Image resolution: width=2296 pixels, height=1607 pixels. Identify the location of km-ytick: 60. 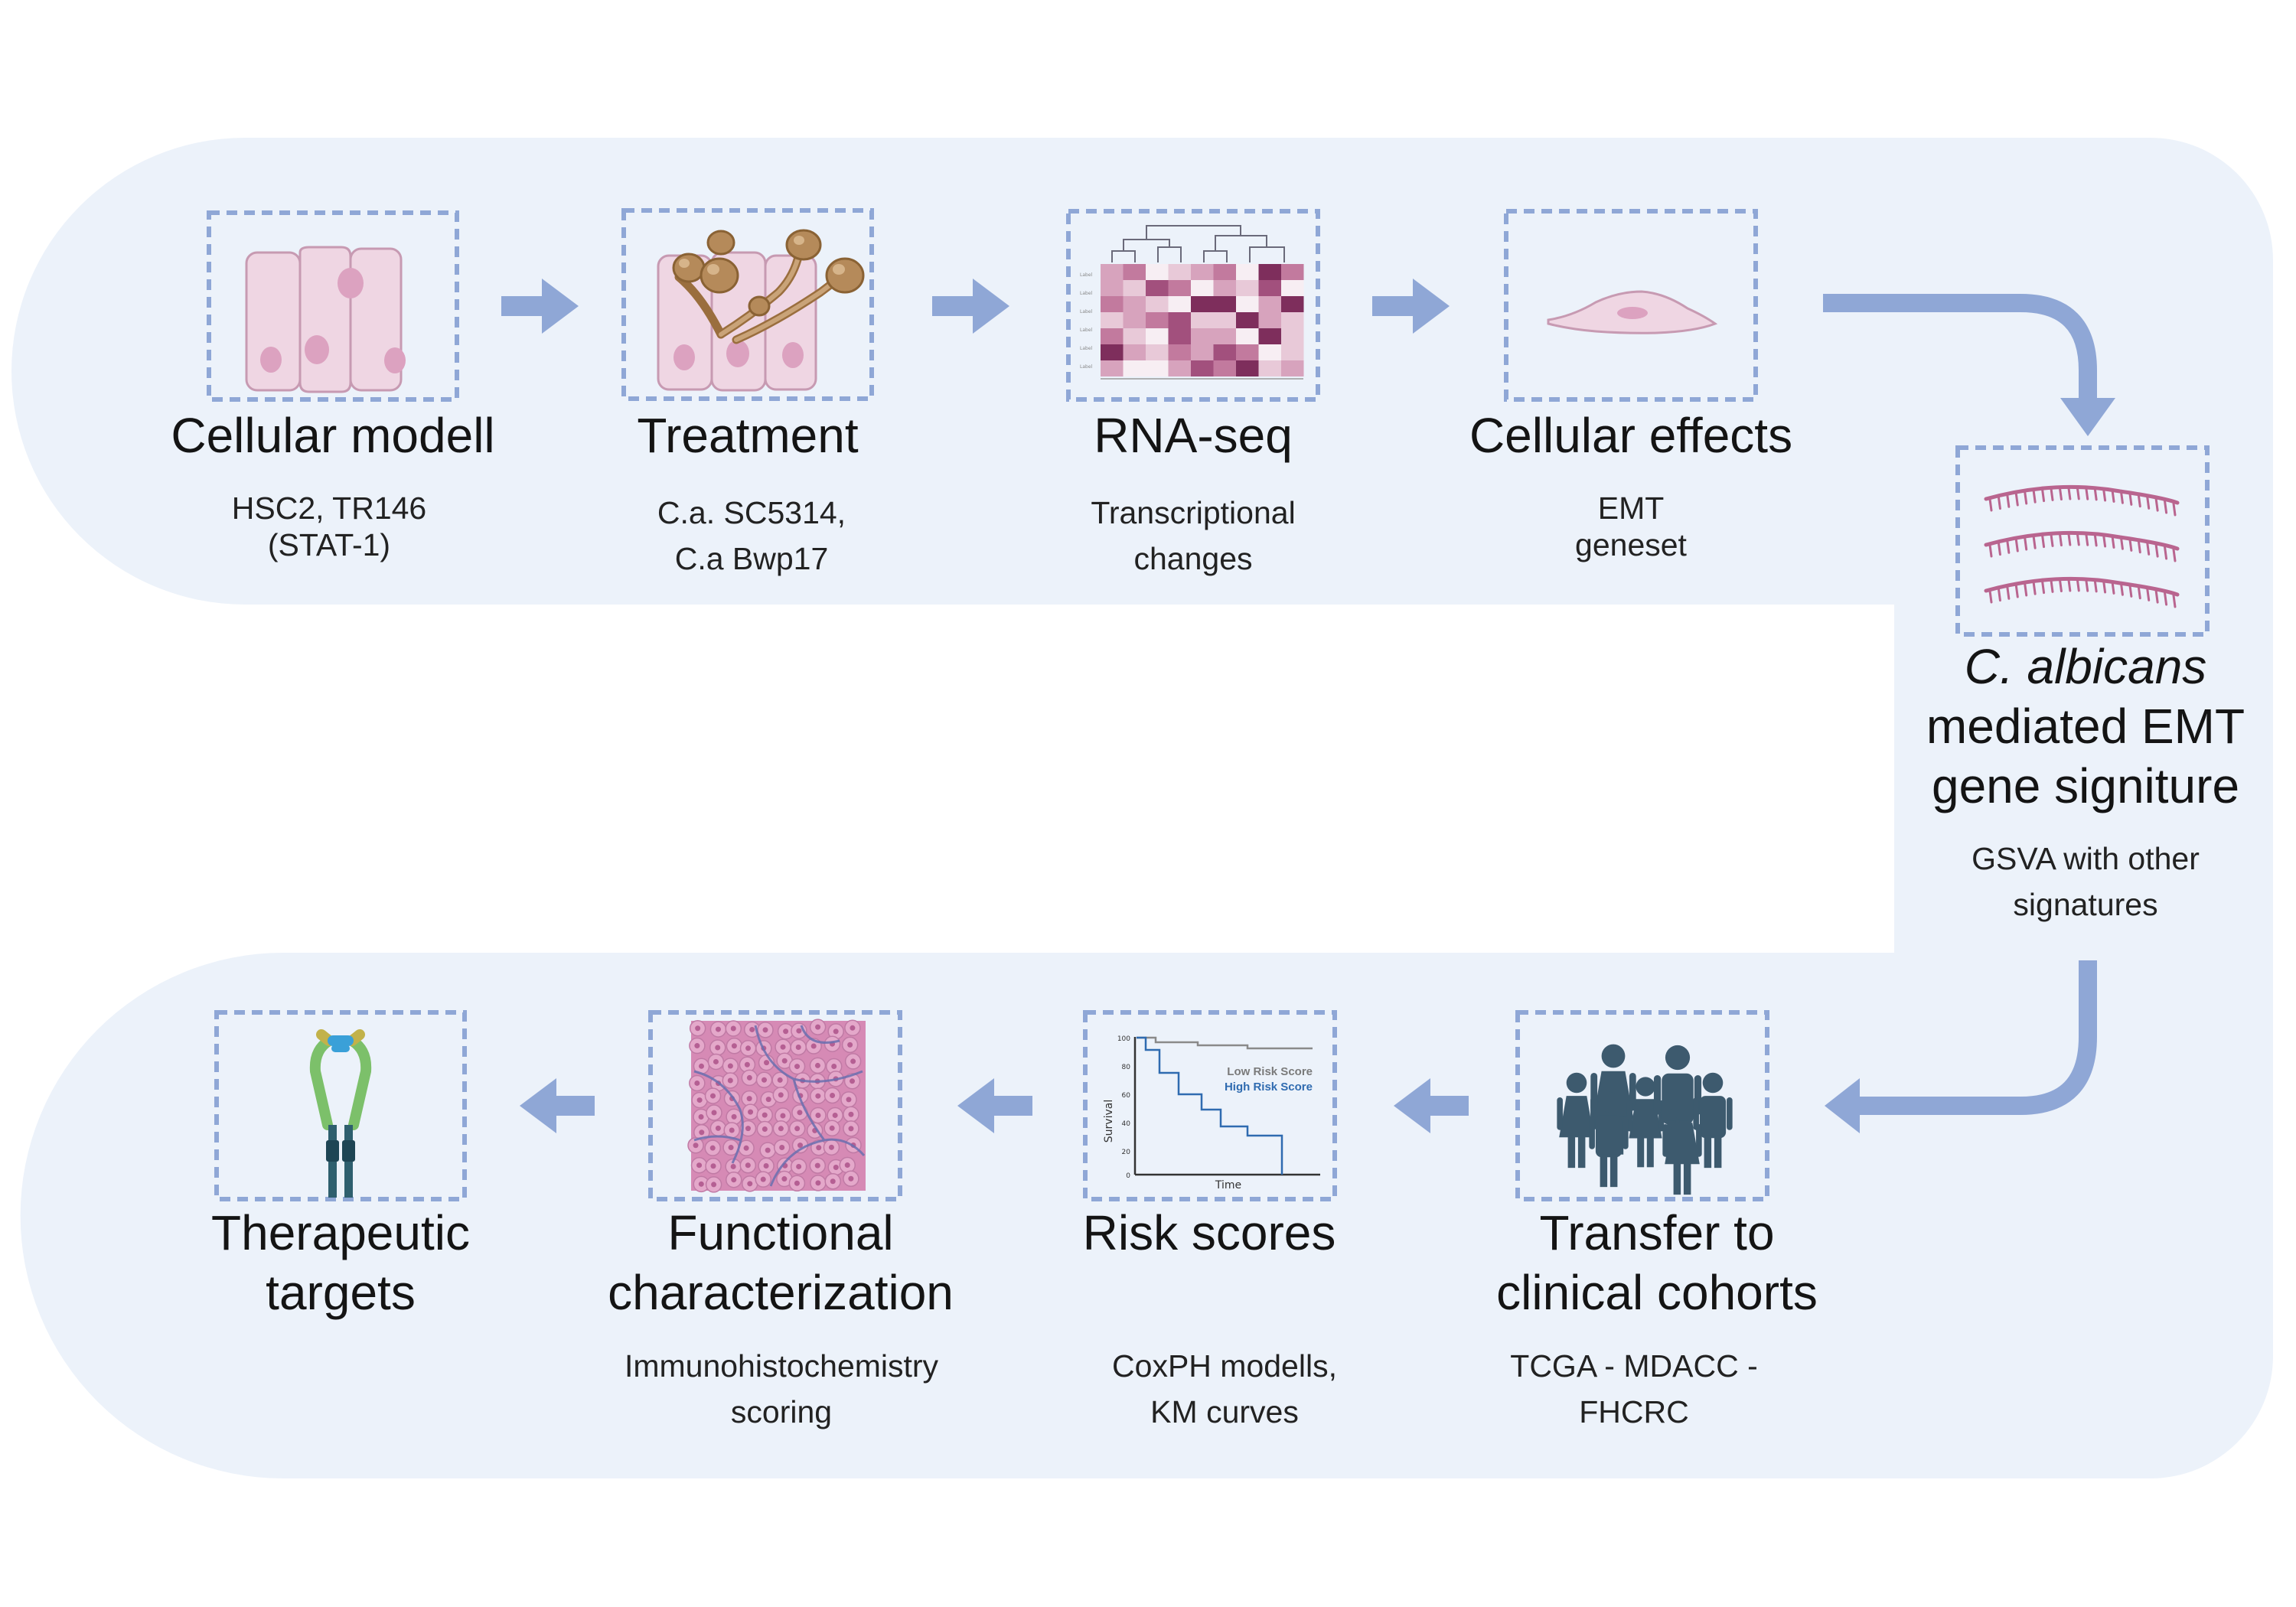
(1126, 1096).